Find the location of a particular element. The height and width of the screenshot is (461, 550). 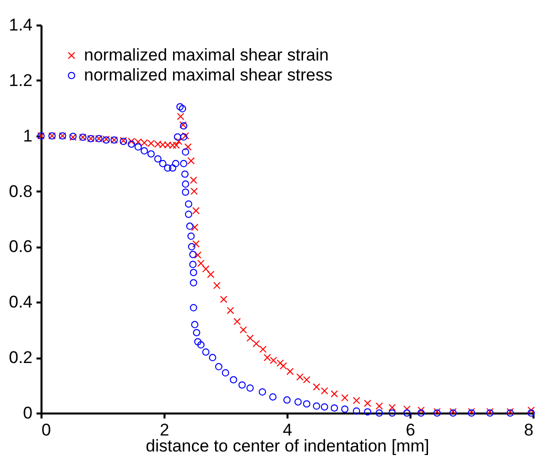

y-tick-label: 0.6 is located at coordinates (20, 246).